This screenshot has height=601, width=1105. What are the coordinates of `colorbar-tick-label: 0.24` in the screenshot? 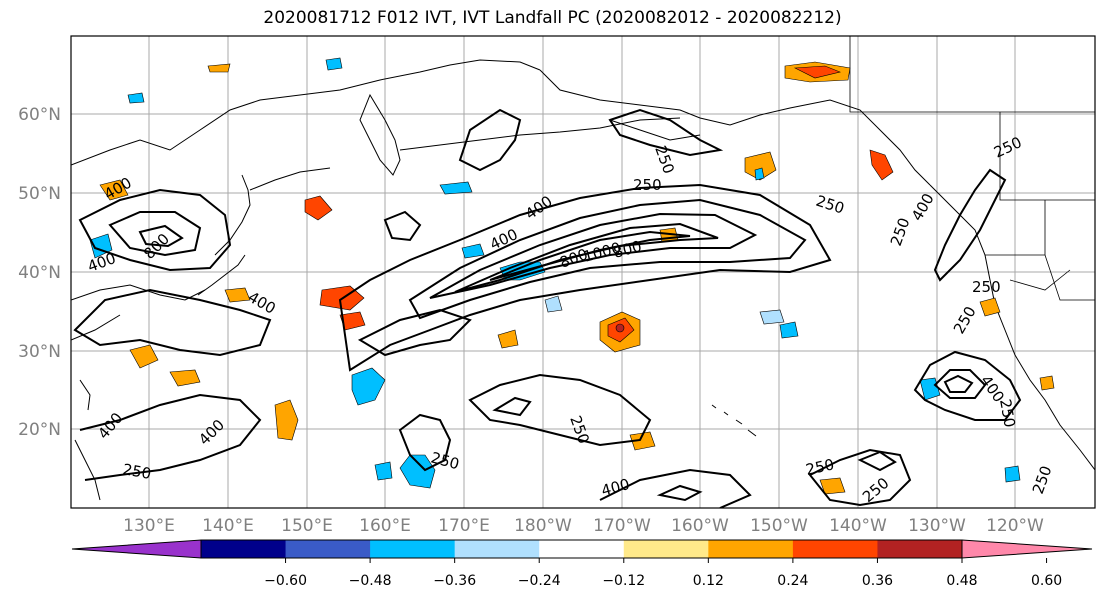 It's located at (792, 581).